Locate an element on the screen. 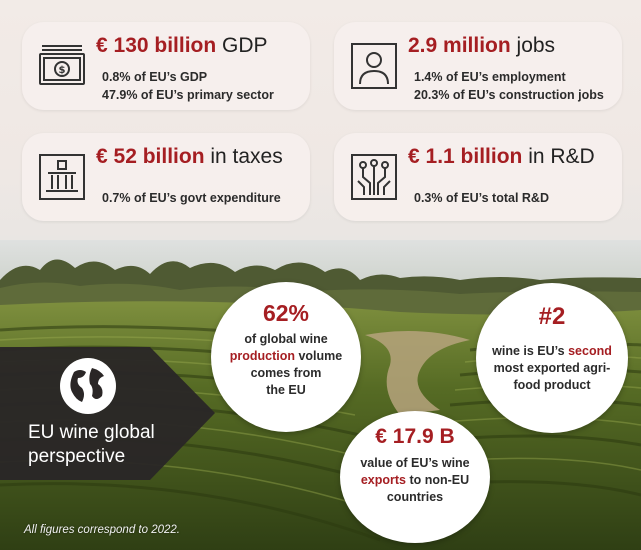  gdp-line-1: 0.8% of EU’s GDP is located at coordinates (155, 77).